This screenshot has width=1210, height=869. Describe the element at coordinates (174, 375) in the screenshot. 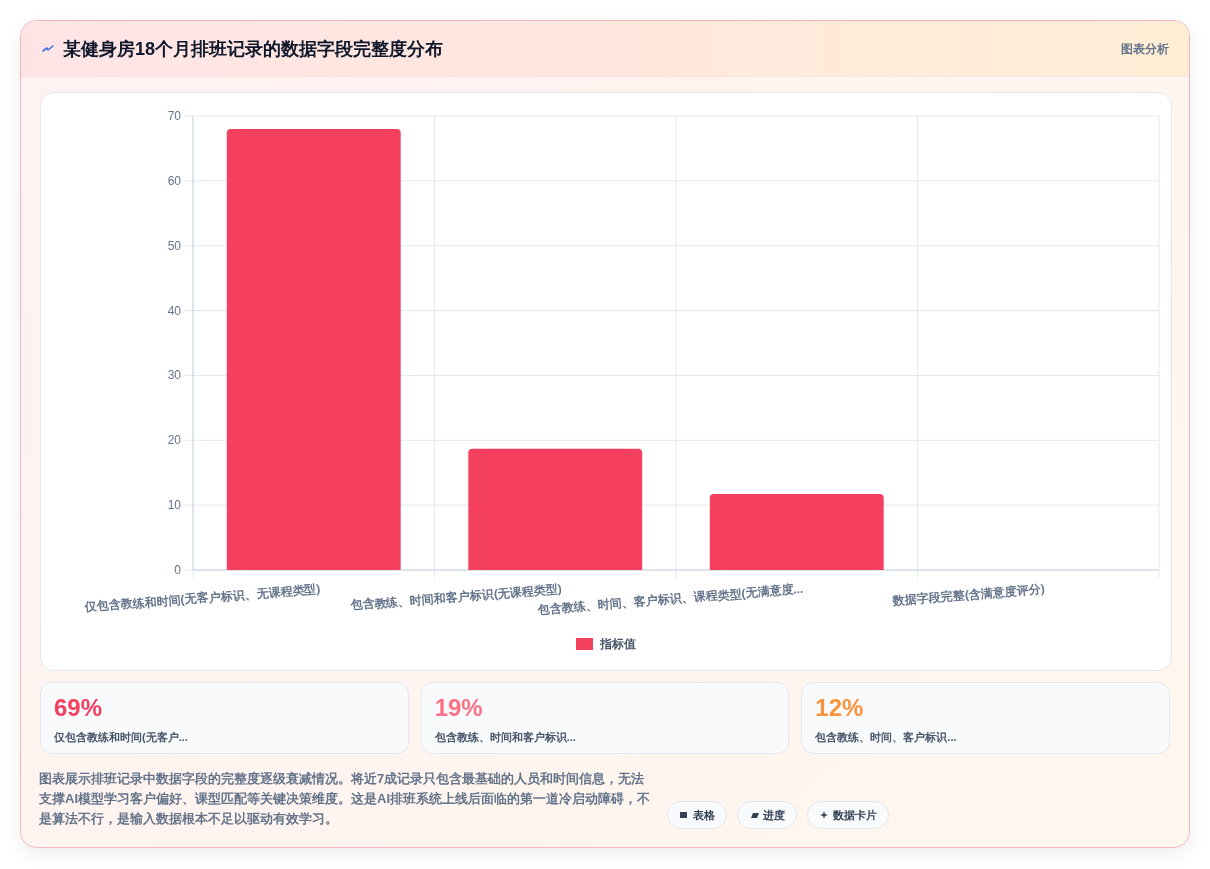

I see `y-tick-label: 30` at that location.